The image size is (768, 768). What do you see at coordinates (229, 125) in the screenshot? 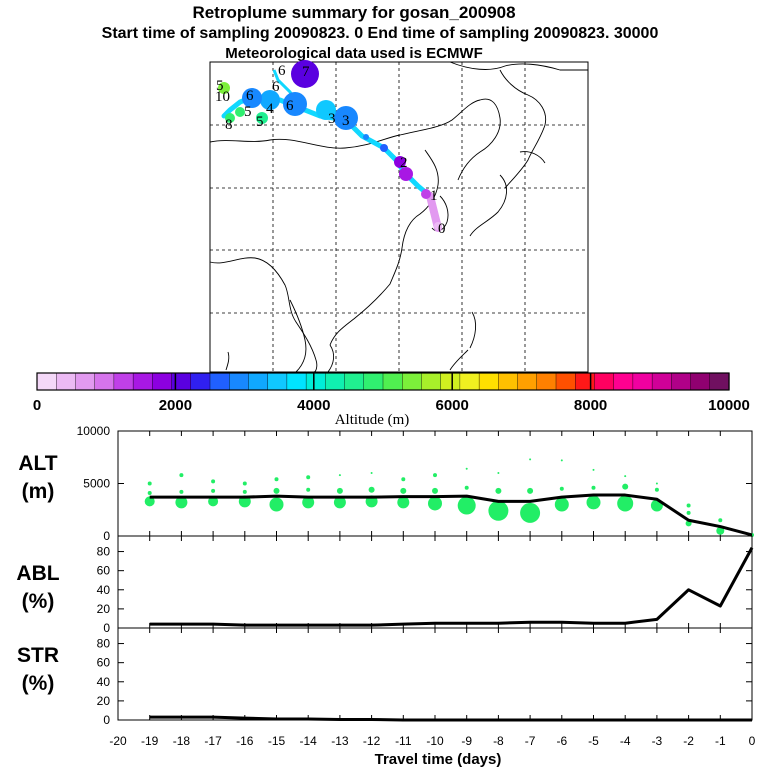
I see `day-marker-label: 8` at bounding box center [229, 125].